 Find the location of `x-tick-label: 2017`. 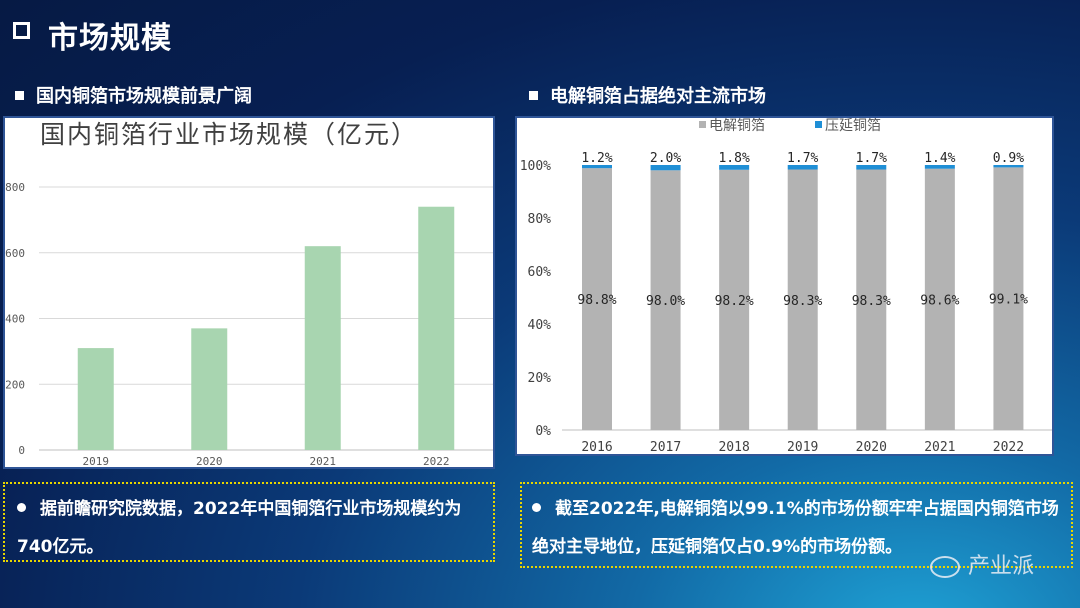

x-tick-label: 2017 is located at coordinates (665, 447).